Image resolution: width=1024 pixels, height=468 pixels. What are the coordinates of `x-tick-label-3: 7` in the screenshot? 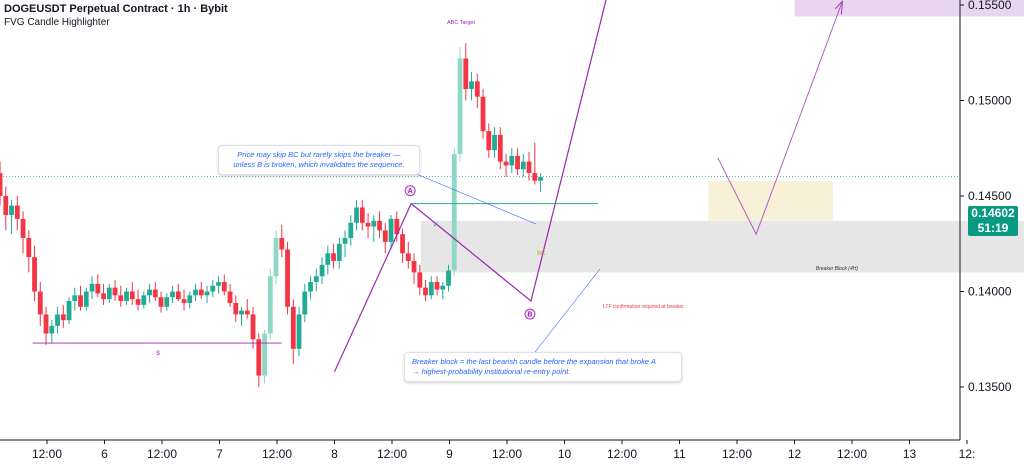 It's located at (219, 454).